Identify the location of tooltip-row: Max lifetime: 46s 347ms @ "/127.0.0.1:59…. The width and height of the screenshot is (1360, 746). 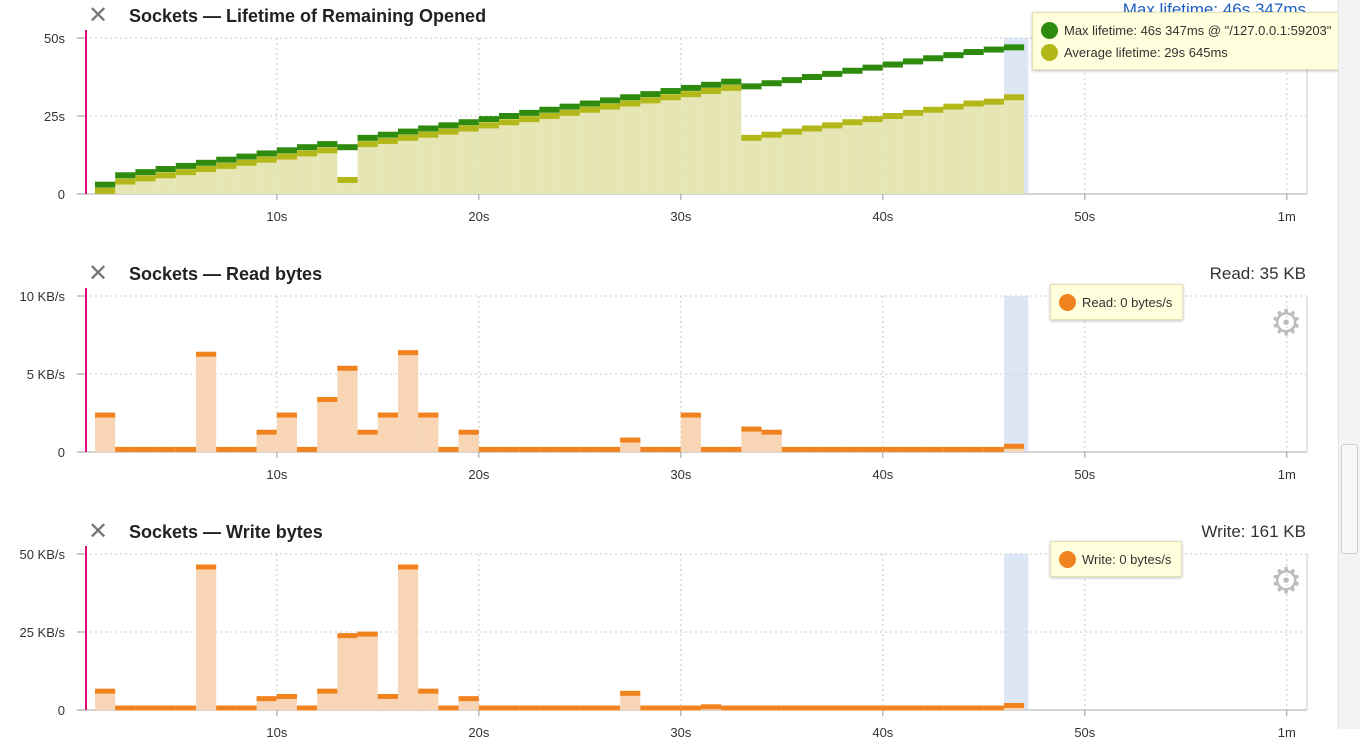
(1186, 30).